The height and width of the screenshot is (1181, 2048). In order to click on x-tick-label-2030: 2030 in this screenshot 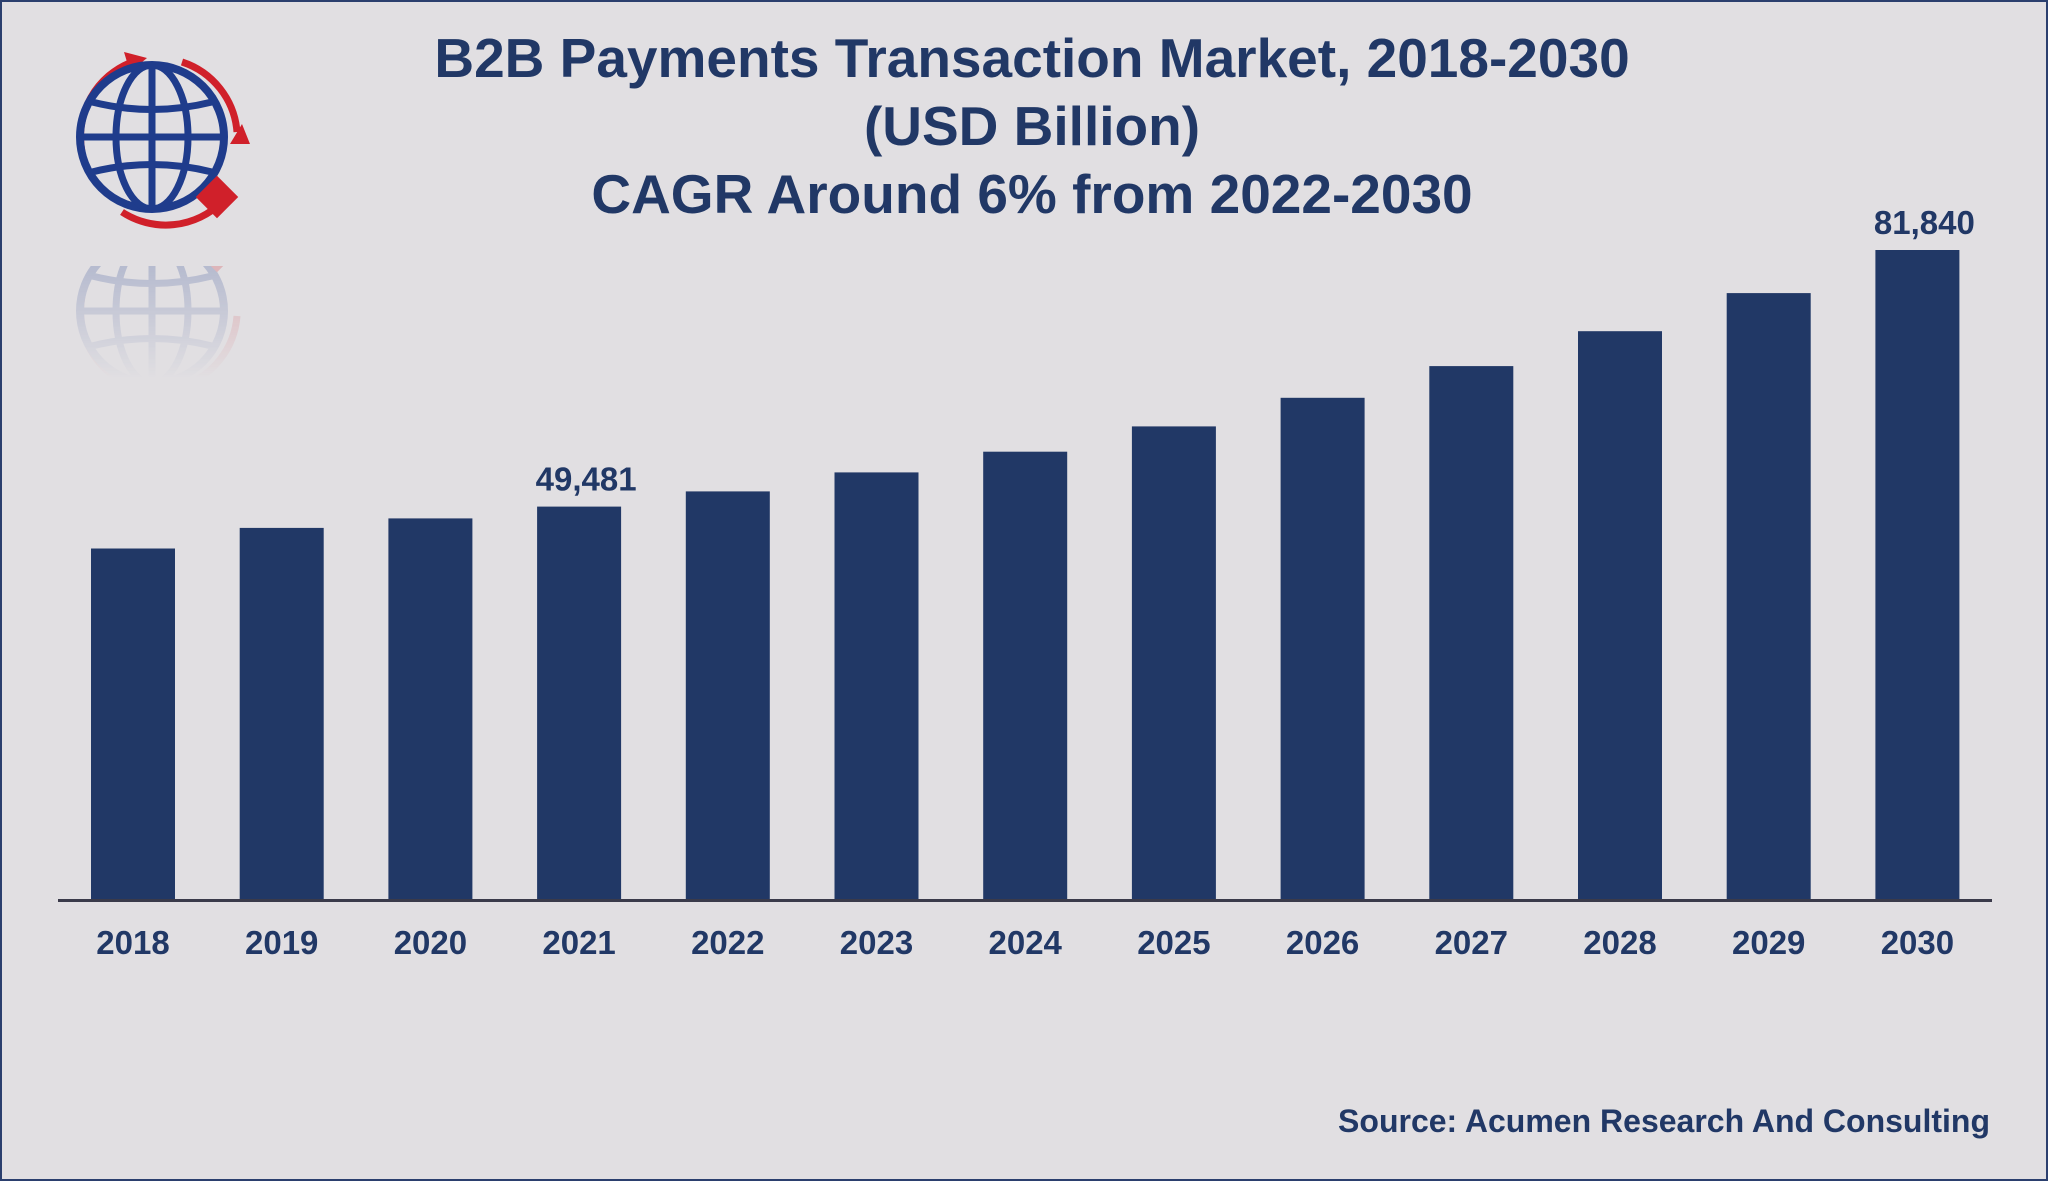, I will do `click(1917, 942)`.